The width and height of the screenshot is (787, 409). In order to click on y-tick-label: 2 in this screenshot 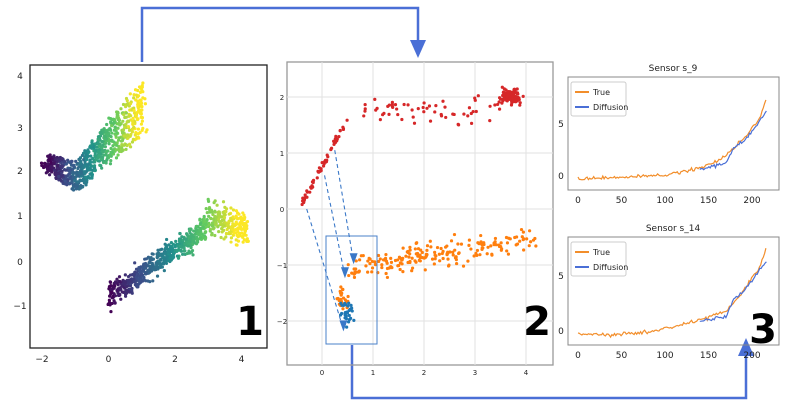, I will do `click(282, 98)`.